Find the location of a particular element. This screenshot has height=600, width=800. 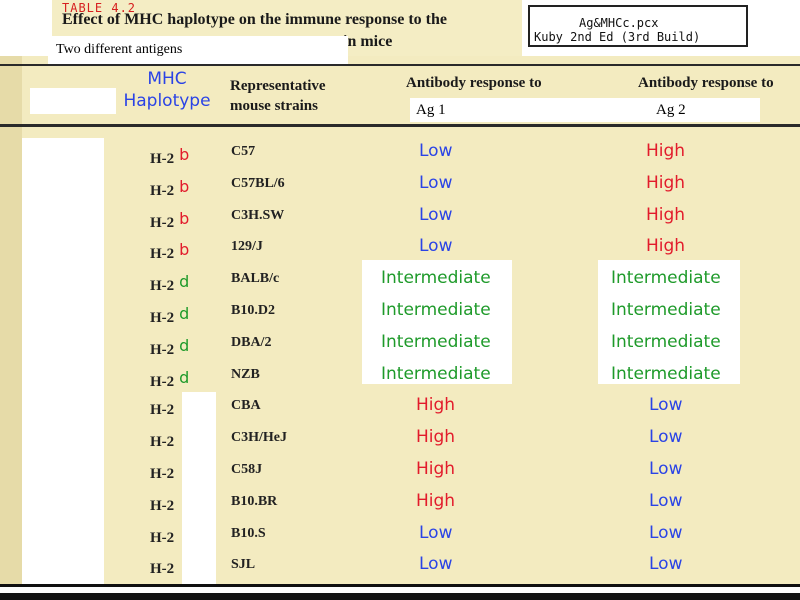

source-filename: Ag&MHCc.pcx is located at coordinates (619, 23).